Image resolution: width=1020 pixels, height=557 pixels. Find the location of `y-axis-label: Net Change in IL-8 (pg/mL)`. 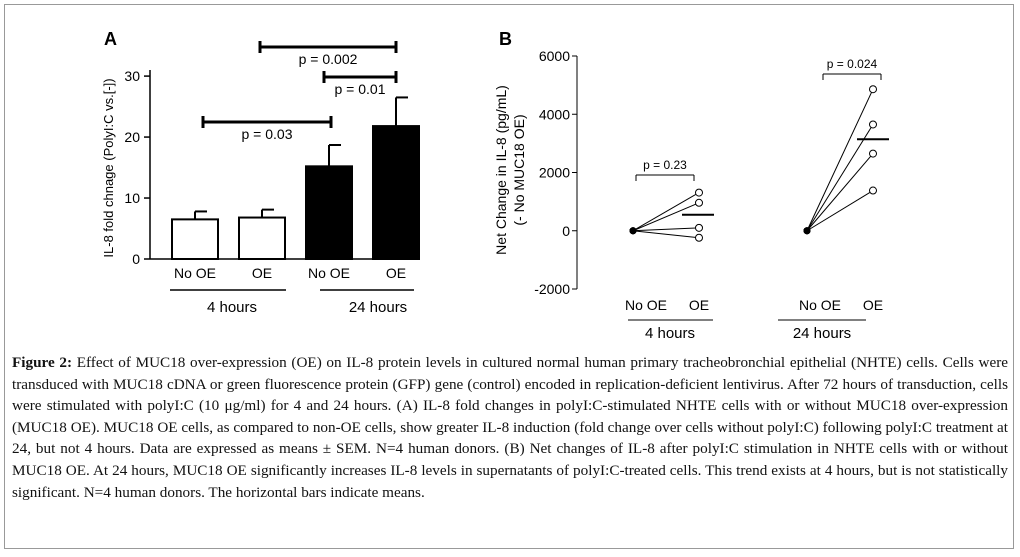

y-axis-label: Net Change in IL-8 (pg/mL) is located at coordinates (501, 170).